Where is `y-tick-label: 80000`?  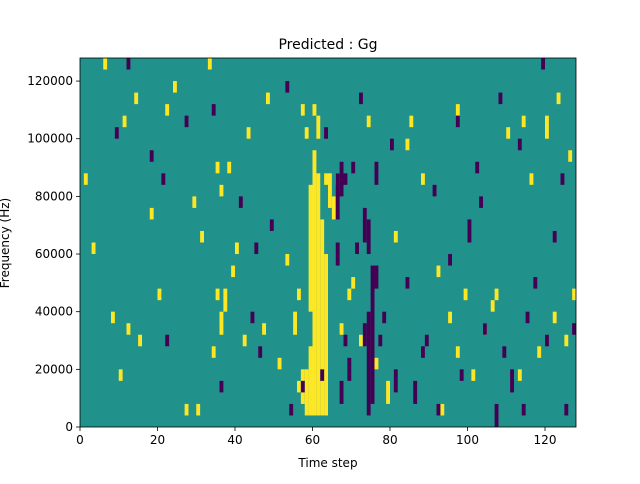 y-tick-label: 80000 is located at coordinates (54, 196).